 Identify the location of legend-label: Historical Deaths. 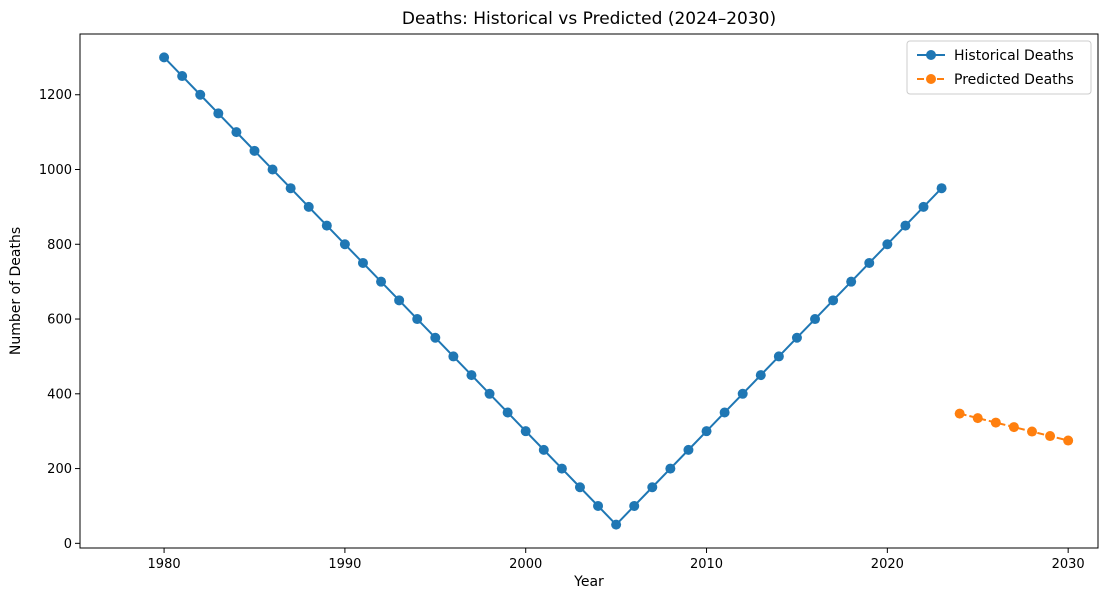
(1014, 56).